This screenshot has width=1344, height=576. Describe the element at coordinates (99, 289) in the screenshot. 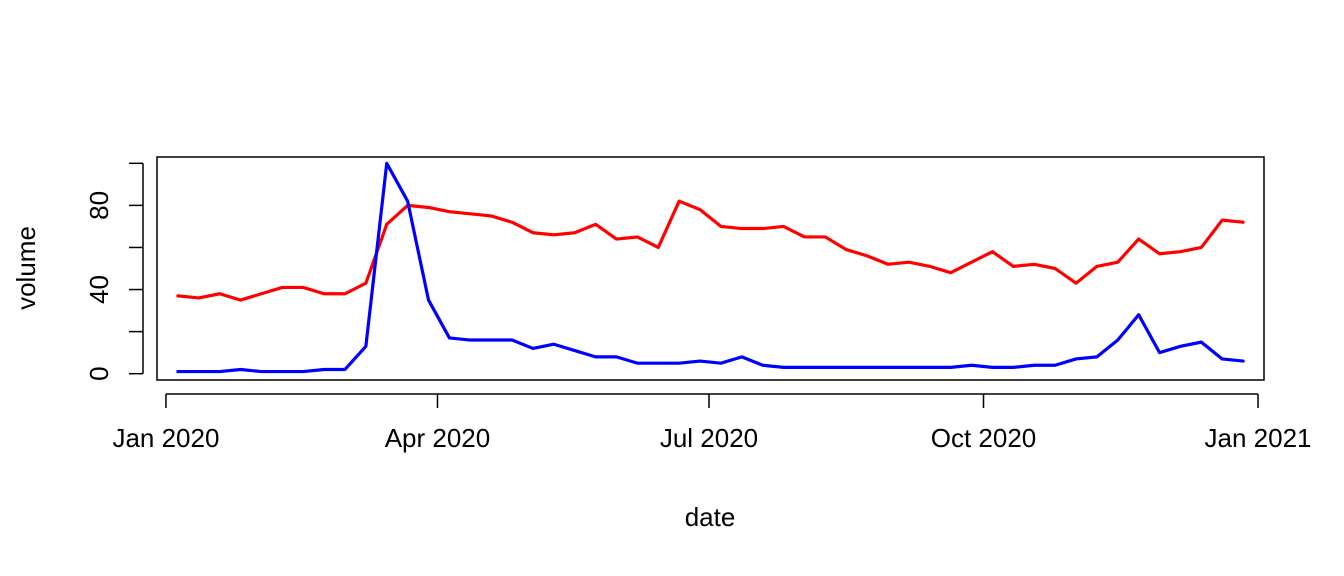

I see `y-tick-label-2: 40` at that location.